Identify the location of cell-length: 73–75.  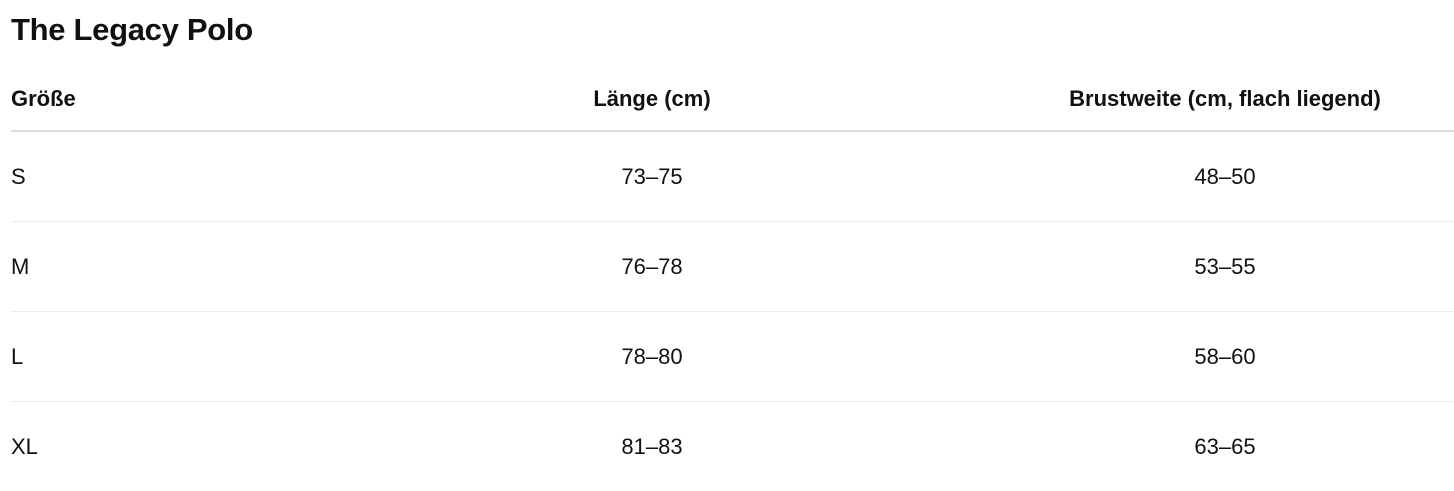
(652, 176).